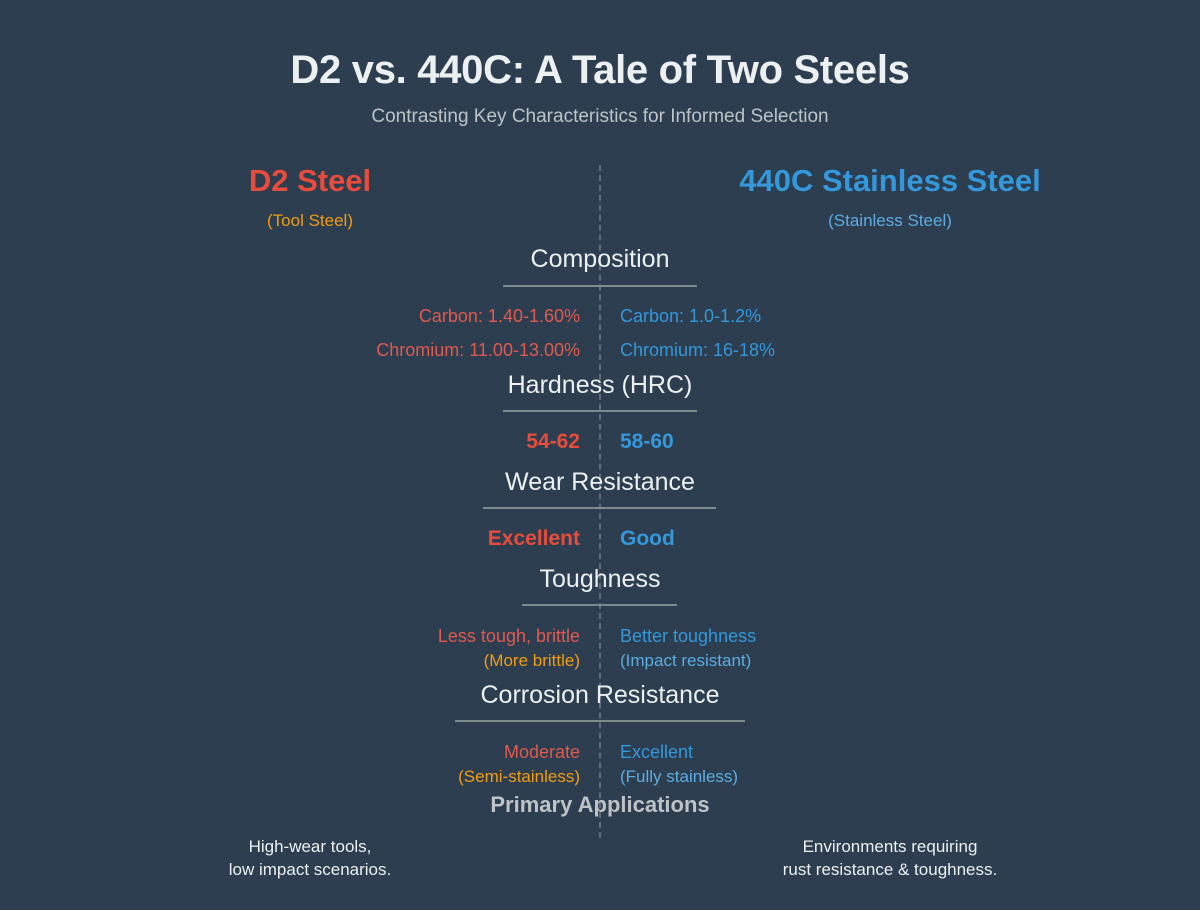 The image size is (1200, 910). I want to click on toughness-heading: Toughness, so click(600, 579).